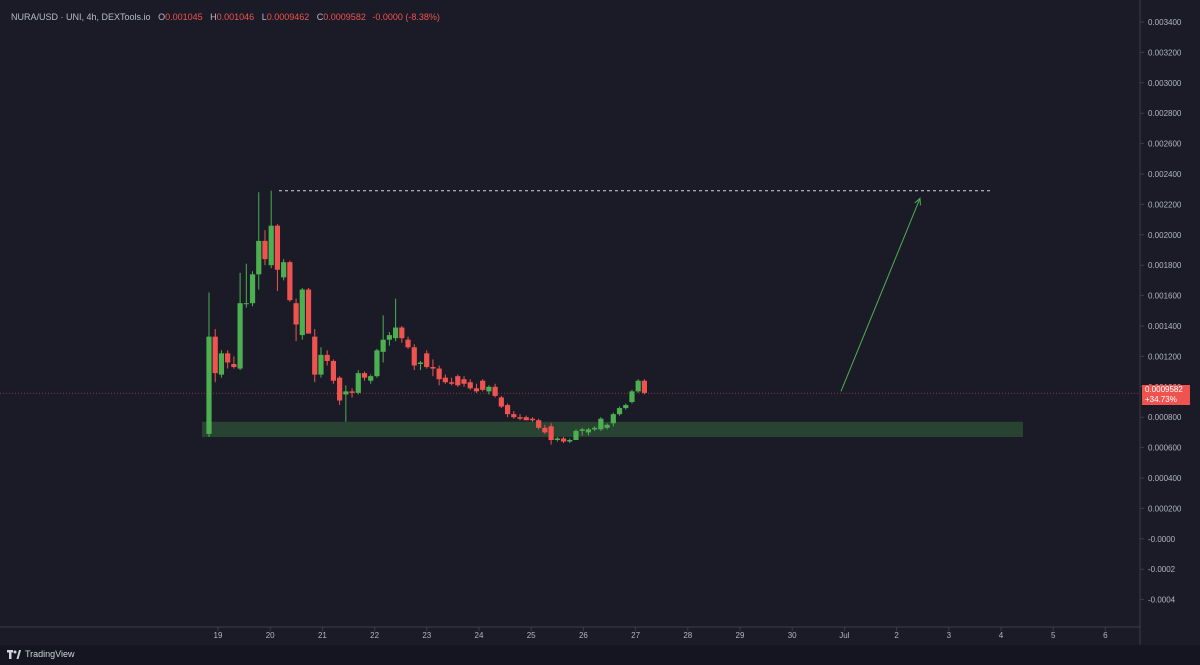  What do you see at coordinates (1165, 265) in the screenshot?
I see `y-tick-label: 0.001800` at bounding box center [1165, 265].